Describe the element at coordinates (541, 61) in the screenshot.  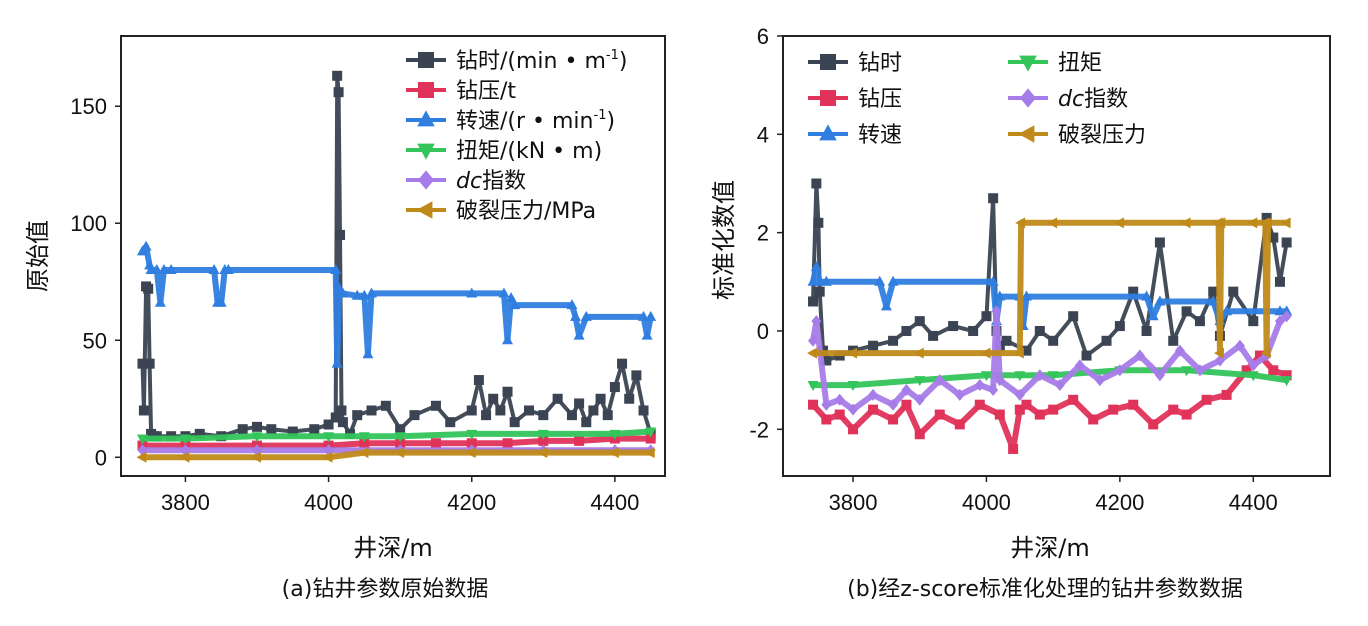
I see `legend-label: 钻时/(min • m-1)` at that location.